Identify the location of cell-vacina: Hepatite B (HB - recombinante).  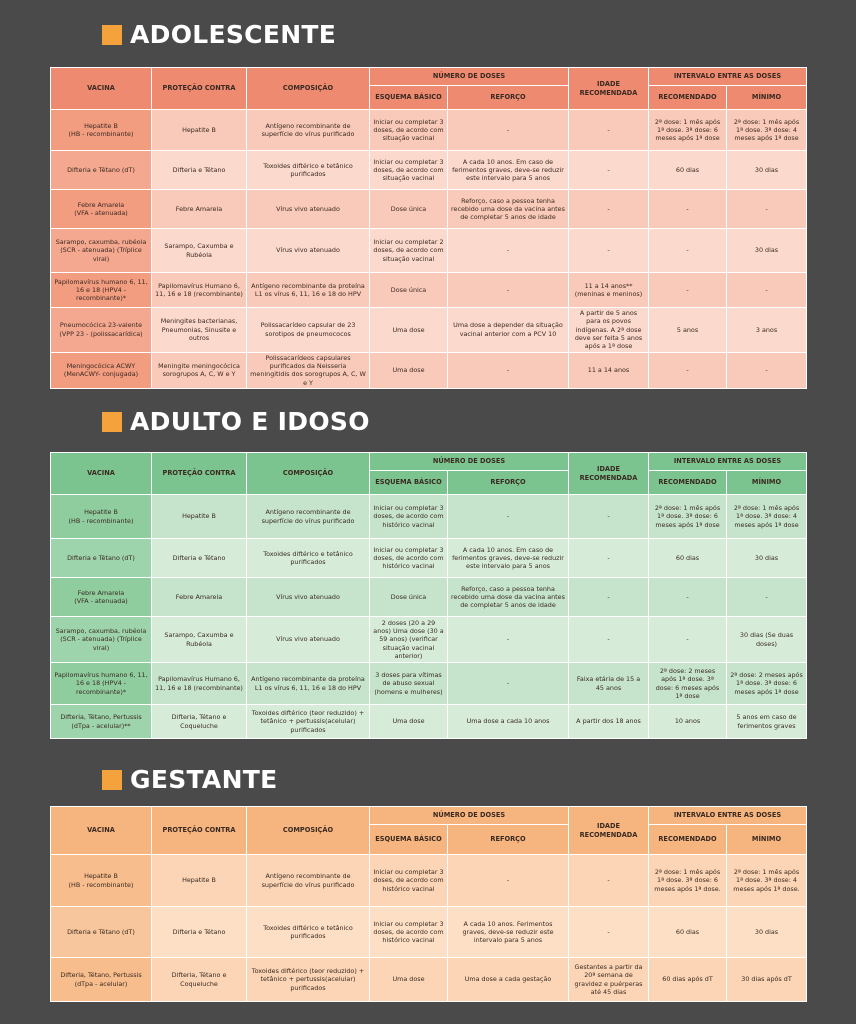
(101, 516).